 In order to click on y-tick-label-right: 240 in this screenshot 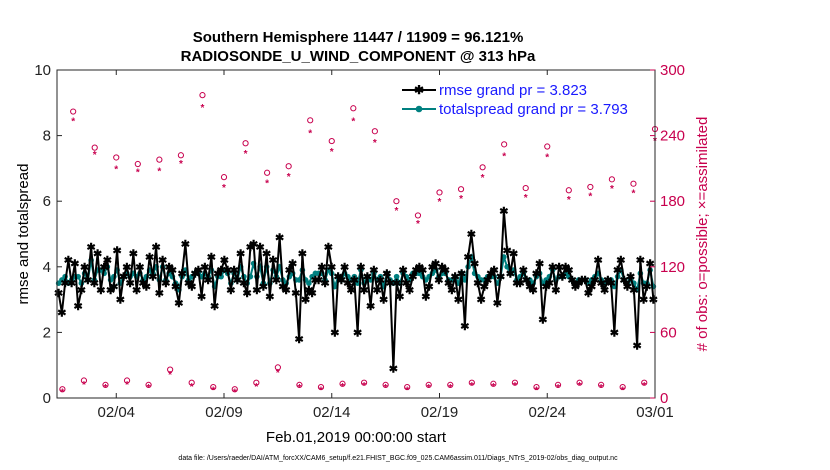, I will do `click(672, 136)`.